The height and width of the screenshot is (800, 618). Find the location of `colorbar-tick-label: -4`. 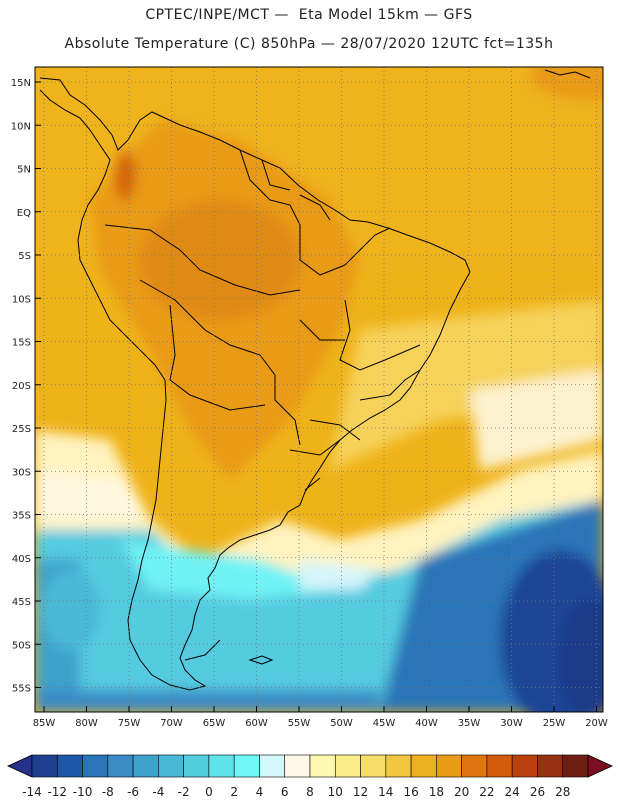

colorbar-tick-label: -4 is located at coordinates (158, 792).